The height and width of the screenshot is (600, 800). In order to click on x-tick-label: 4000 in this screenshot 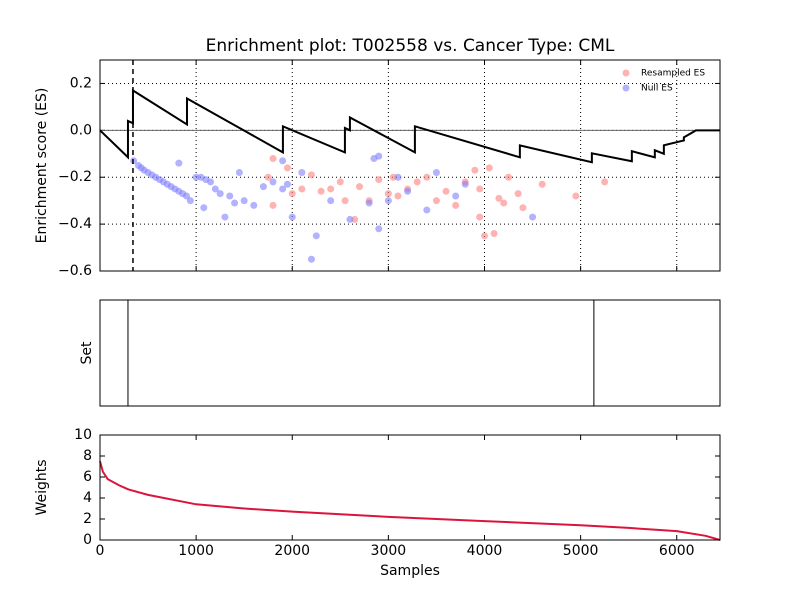, I will do `click(485, 551)`.